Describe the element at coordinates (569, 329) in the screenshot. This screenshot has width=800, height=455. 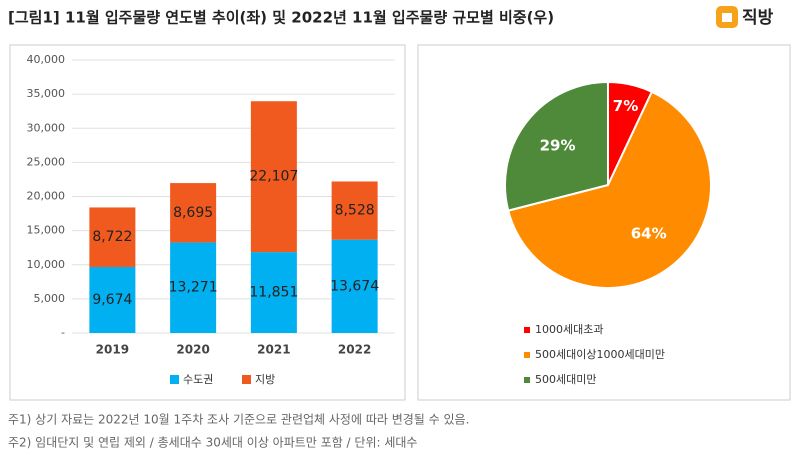
I see `legend-label: 1000세대초과` at that location.